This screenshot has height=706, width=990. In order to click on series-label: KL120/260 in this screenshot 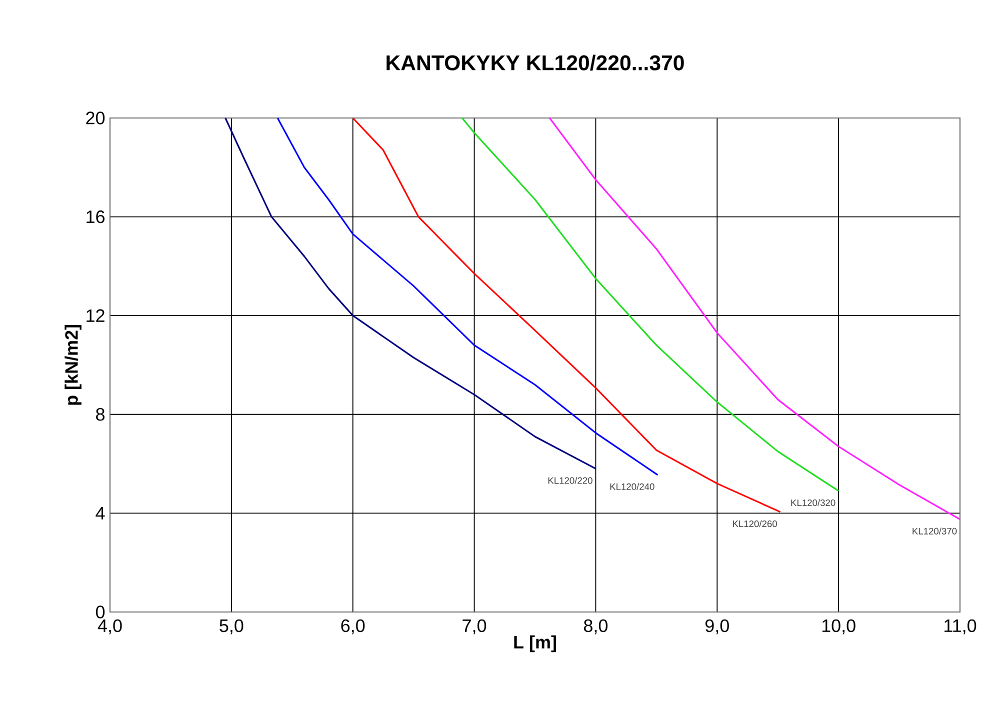, I will do `click(754, 524)`.